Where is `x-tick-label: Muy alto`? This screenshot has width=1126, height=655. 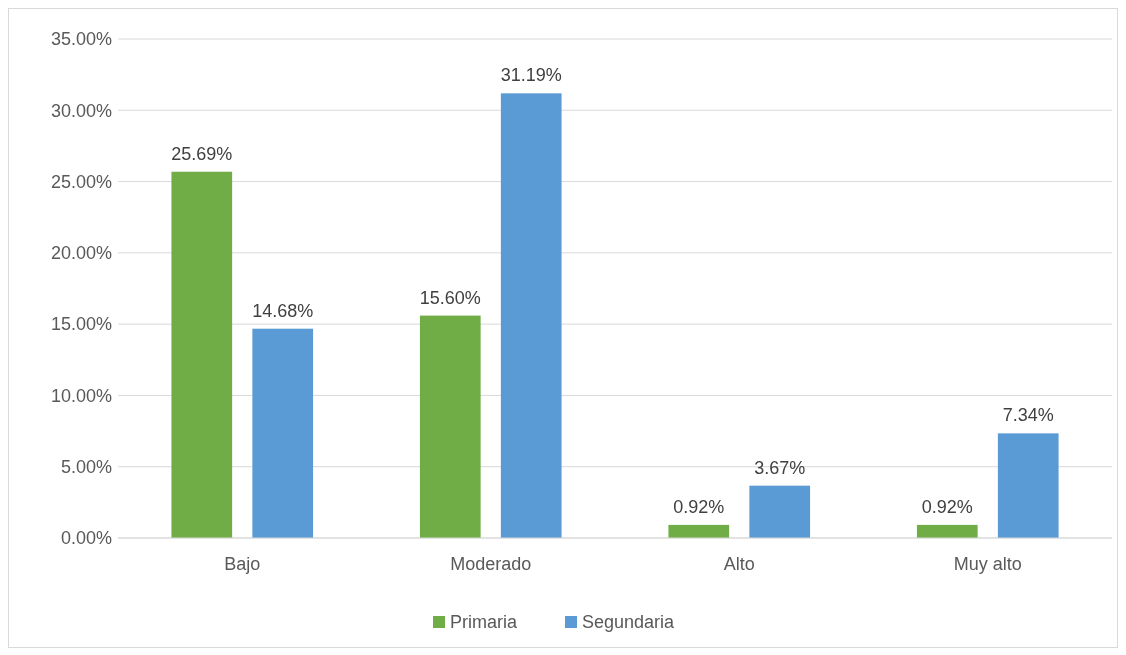 x-tick-label: Muy alto is located at coordinates (987, 564).